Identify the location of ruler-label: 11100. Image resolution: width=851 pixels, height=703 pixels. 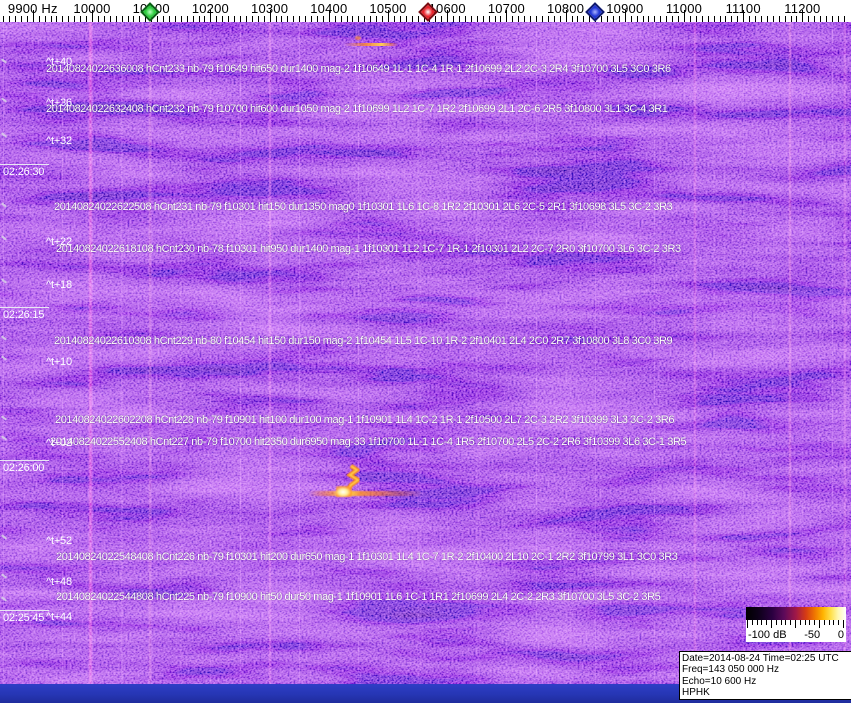
(743, 8).